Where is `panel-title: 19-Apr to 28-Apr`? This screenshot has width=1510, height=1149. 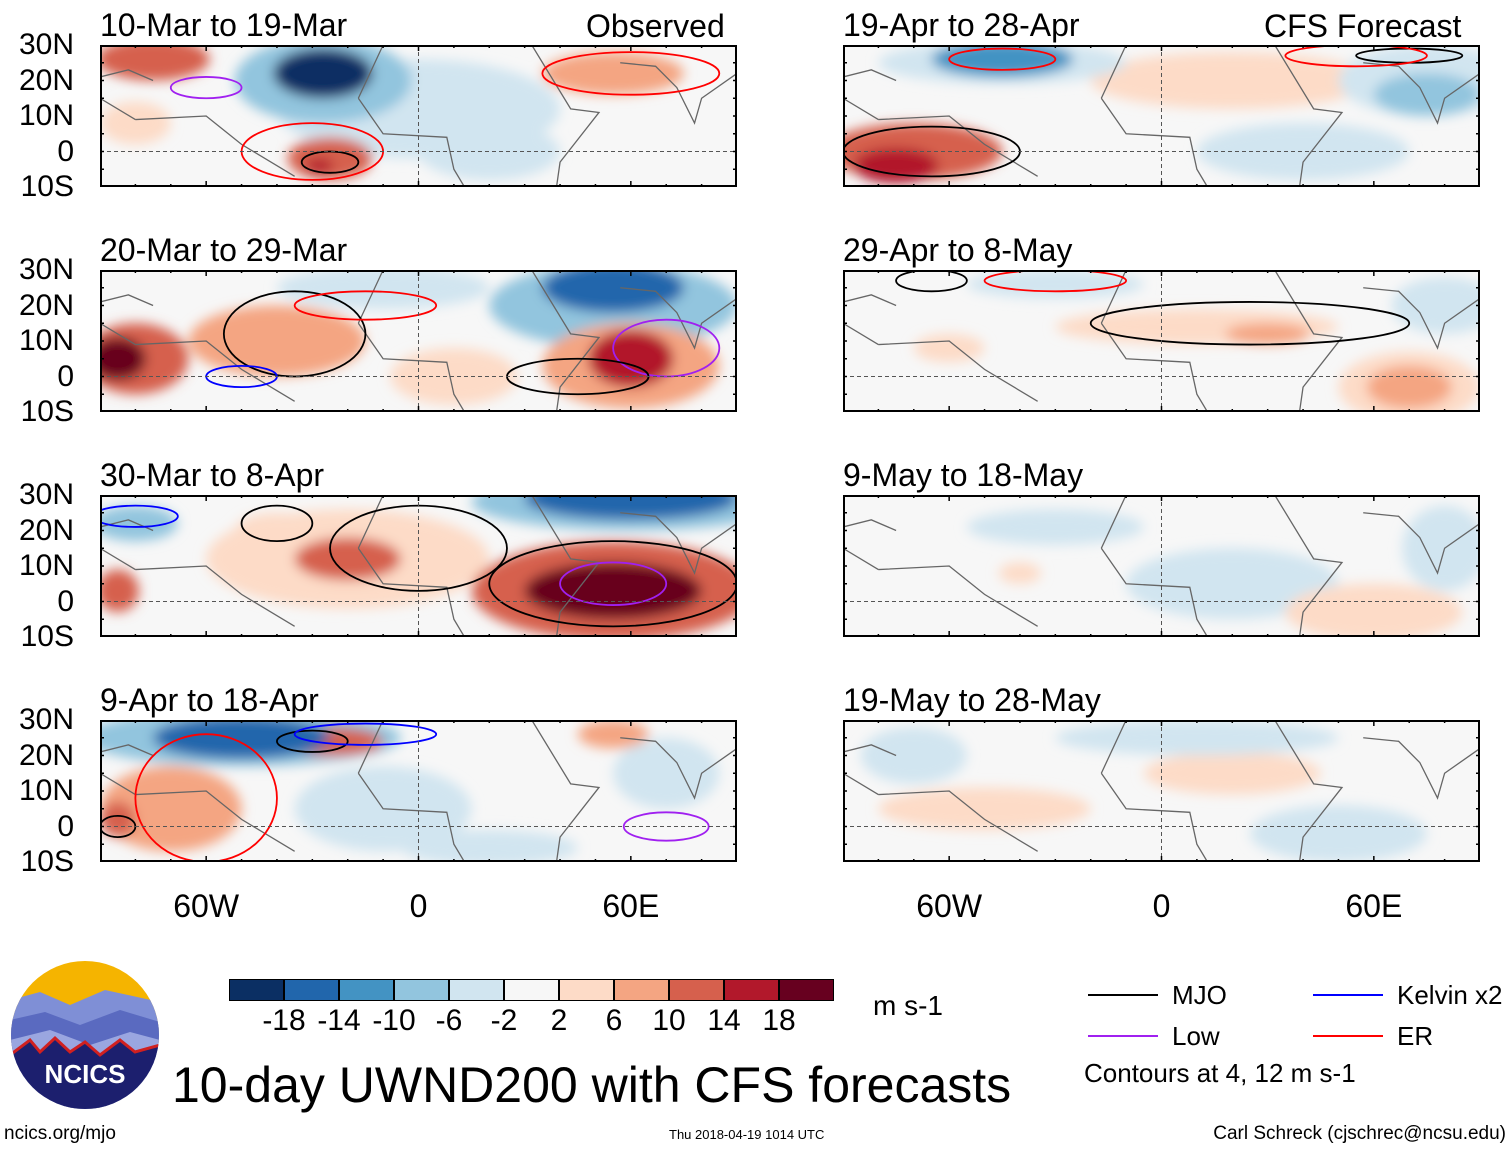
panel-title: 19-Apr to 28-Apr is located at coordinates (961, 25).